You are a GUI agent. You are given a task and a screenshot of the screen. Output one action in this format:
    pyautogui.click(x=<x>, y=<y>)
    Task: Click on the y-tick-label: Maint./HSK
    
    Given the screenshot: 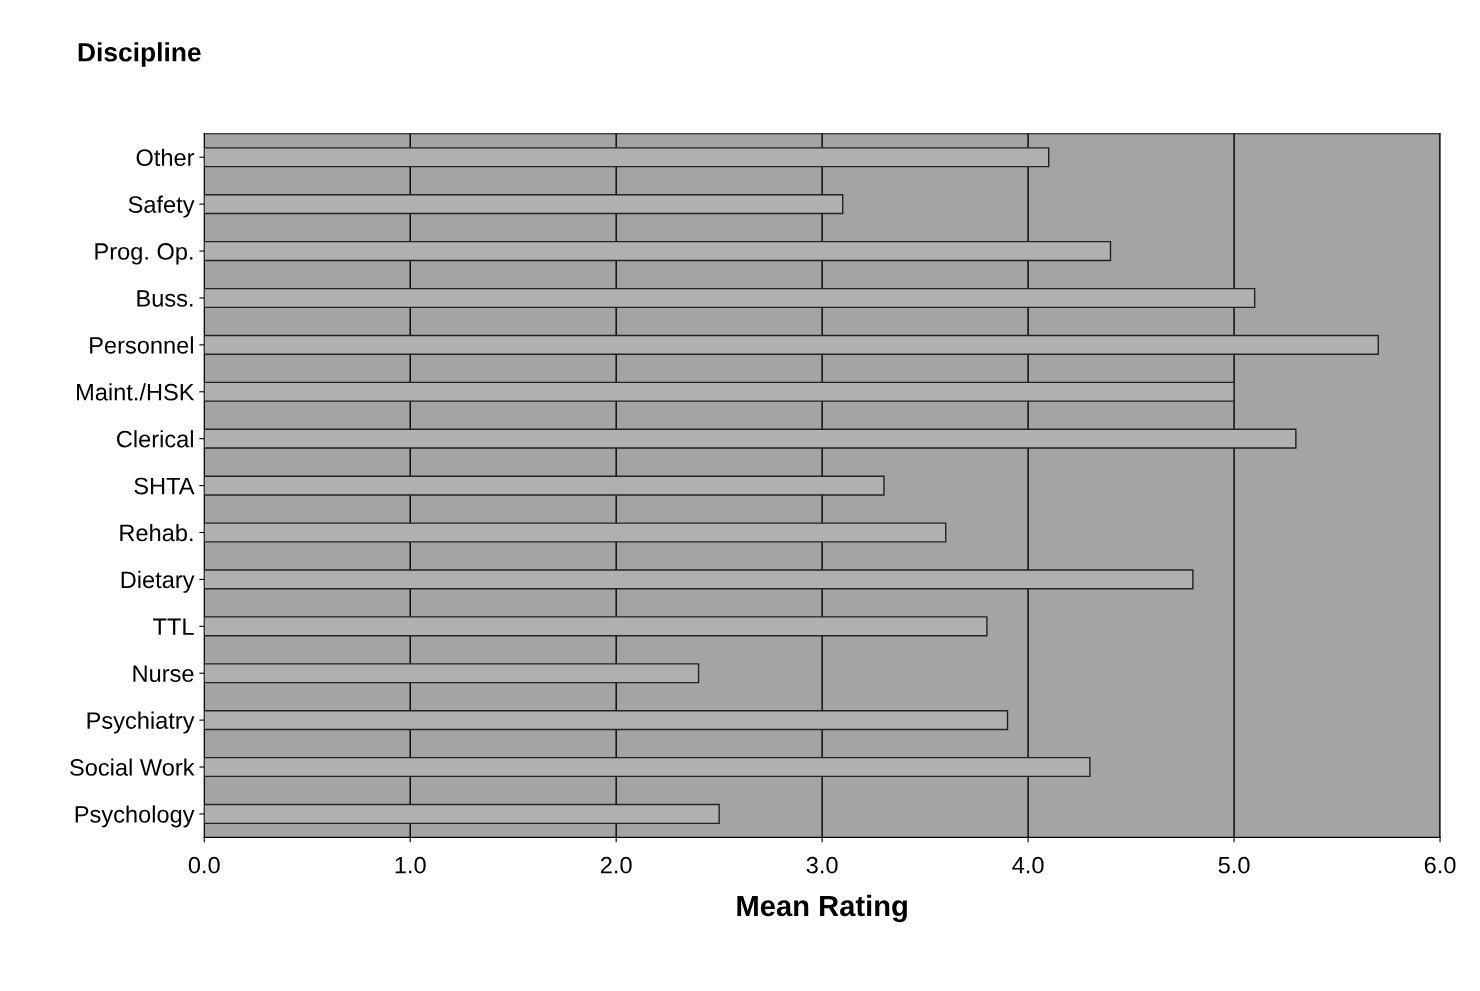 What is the action you would take?
    pyautogui.click(x=136, y=392)
    